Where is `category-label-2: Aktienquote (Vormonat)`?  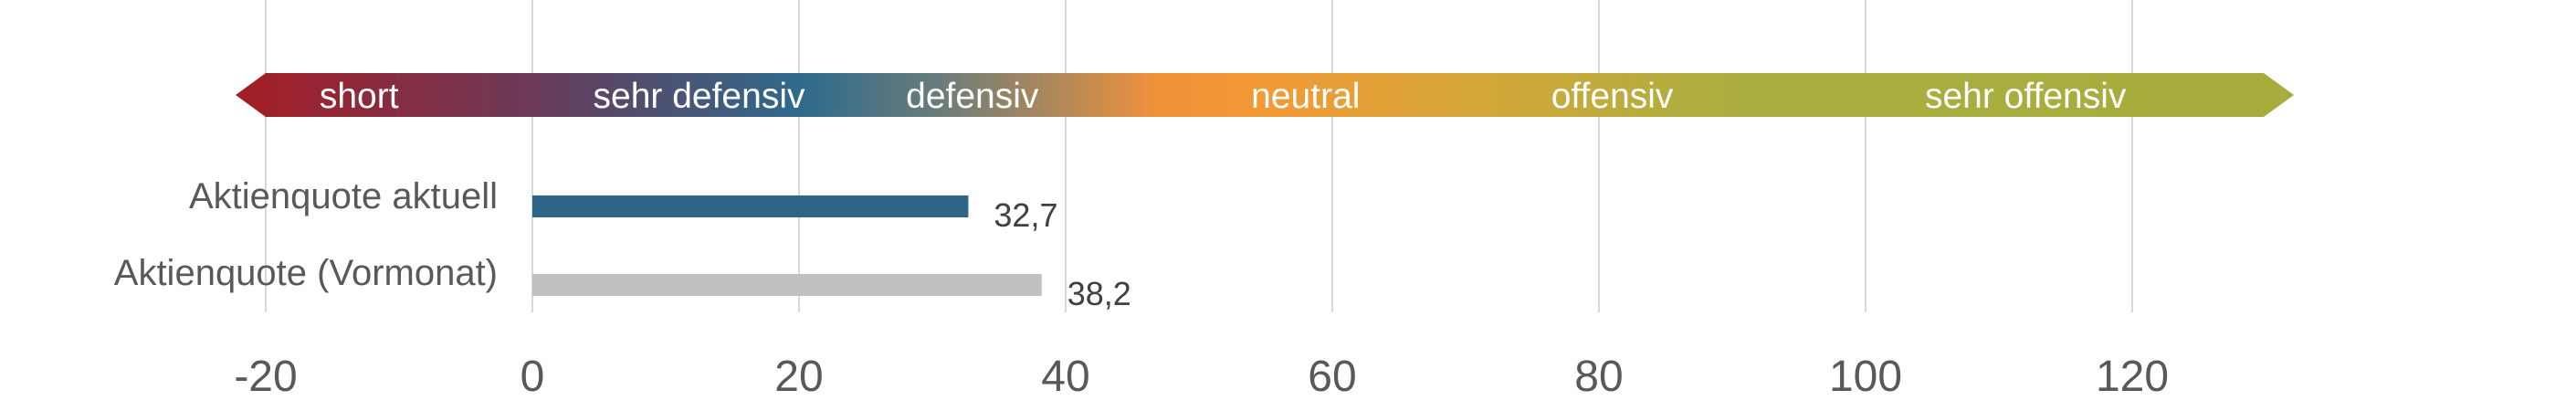 category-label-2: Aktienquote (Vormonat) is located at coordinates (306, 273).